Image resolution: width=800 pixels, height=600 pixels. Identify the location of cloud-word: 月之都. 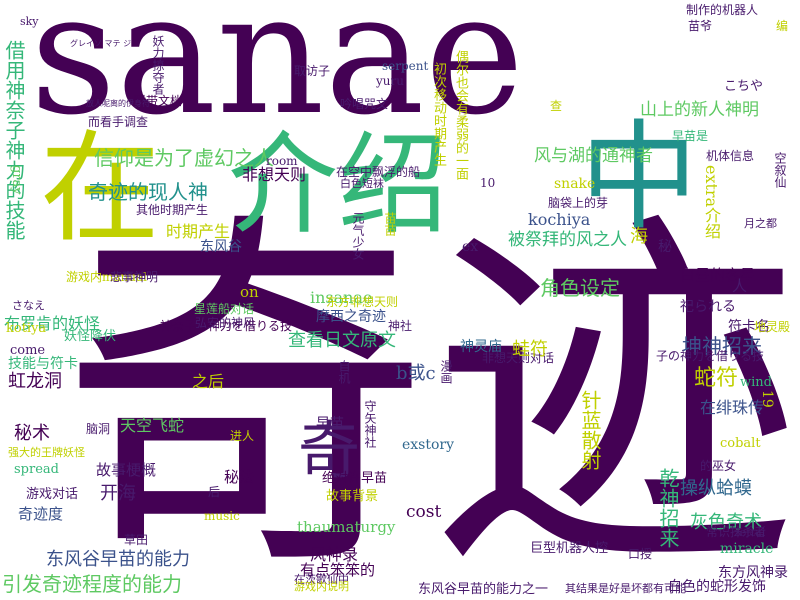
(760, 223).